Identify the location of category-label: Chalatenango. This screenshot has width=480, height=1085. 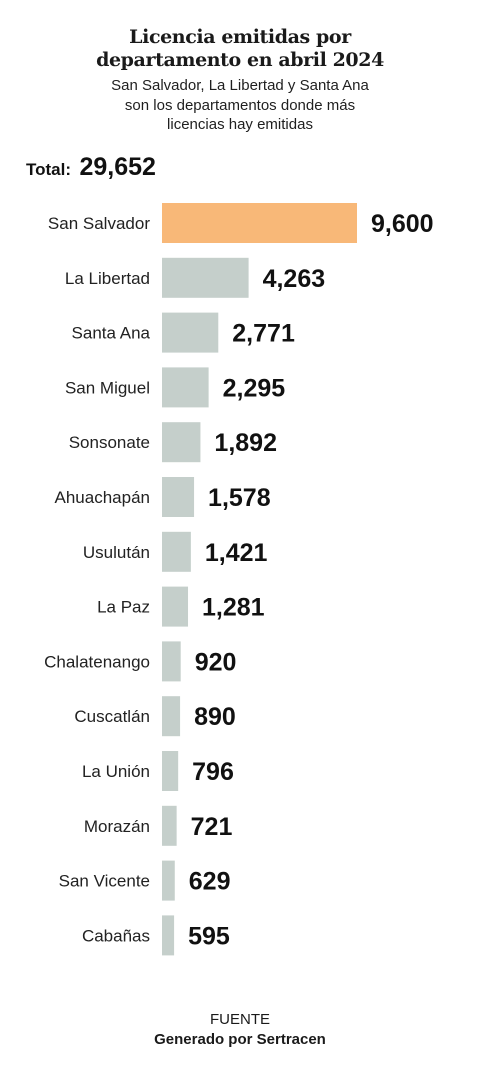
(97, 661).